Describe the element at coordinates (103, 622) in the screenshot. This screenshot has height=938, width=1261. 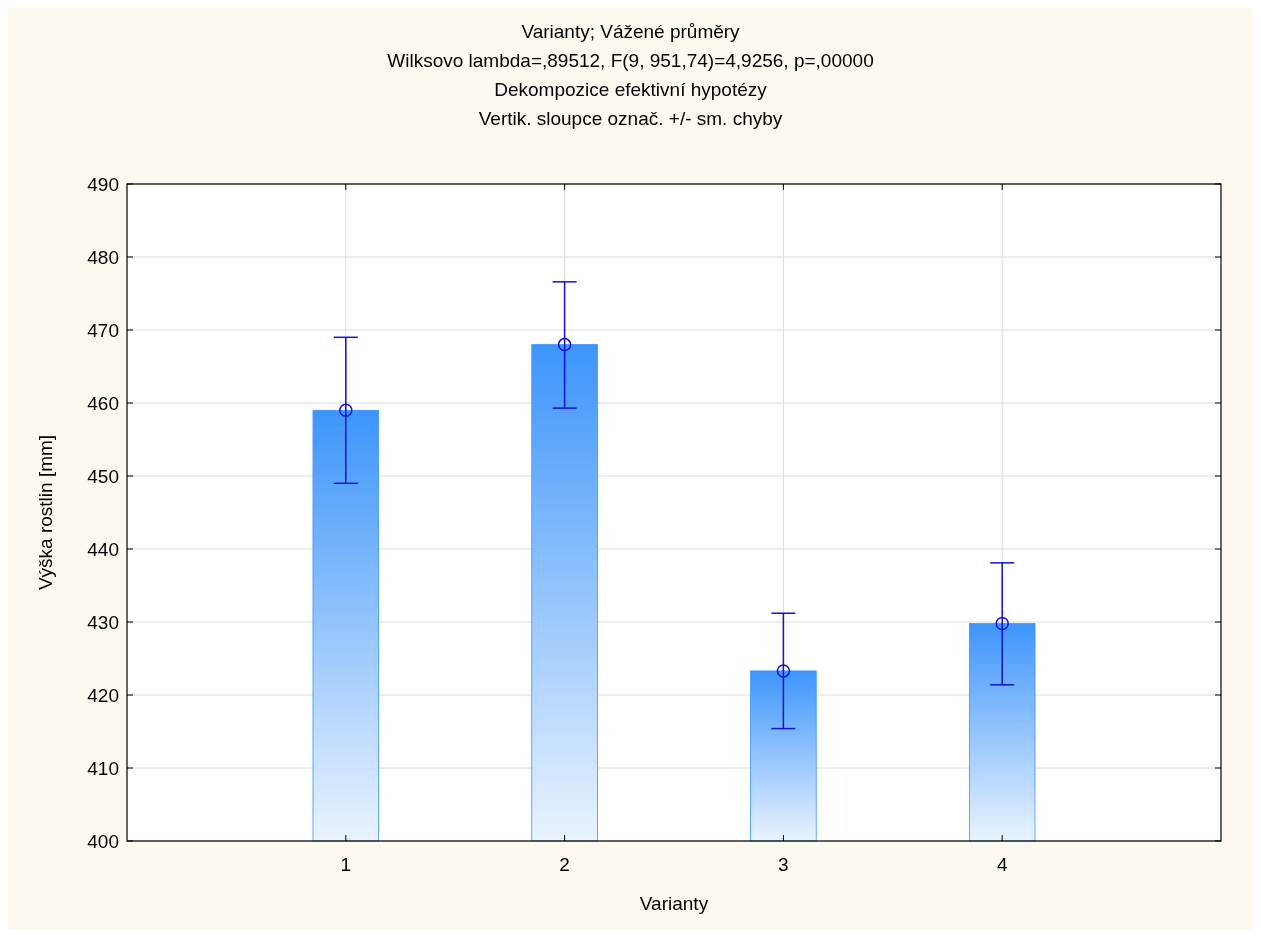
I see `y-tick-label: 430` at that location.